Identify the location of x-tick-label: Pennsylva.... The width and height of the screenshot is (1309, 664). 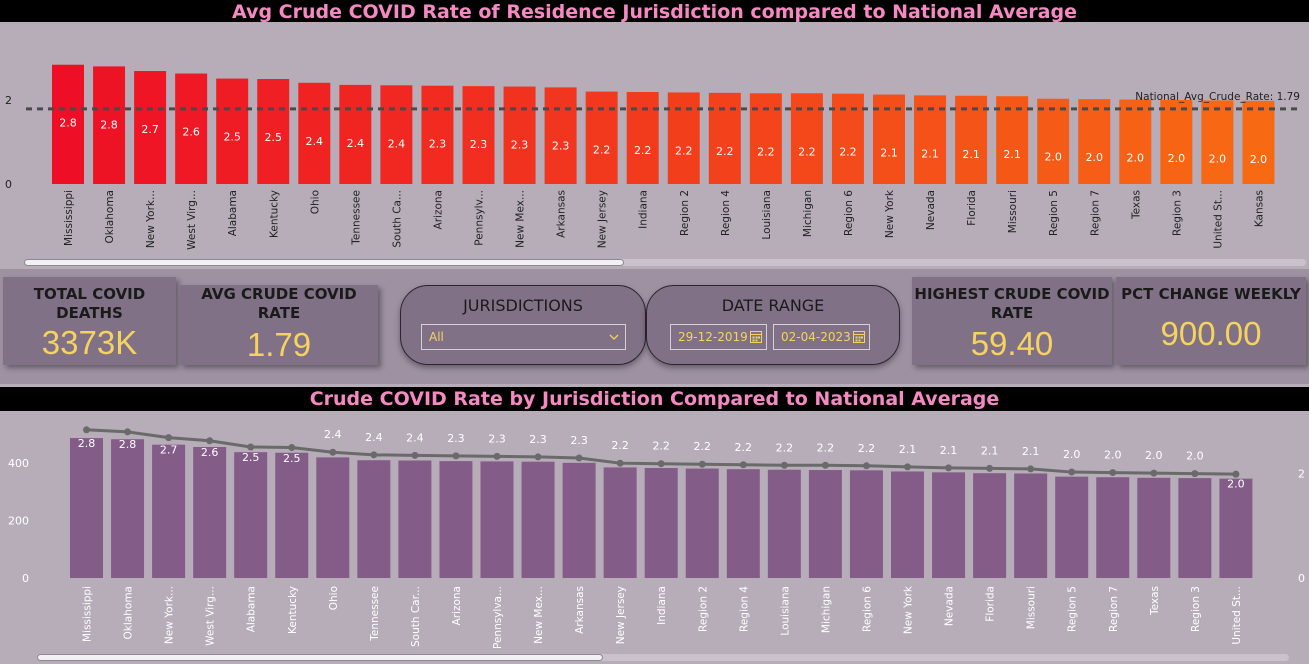
(498, 617).